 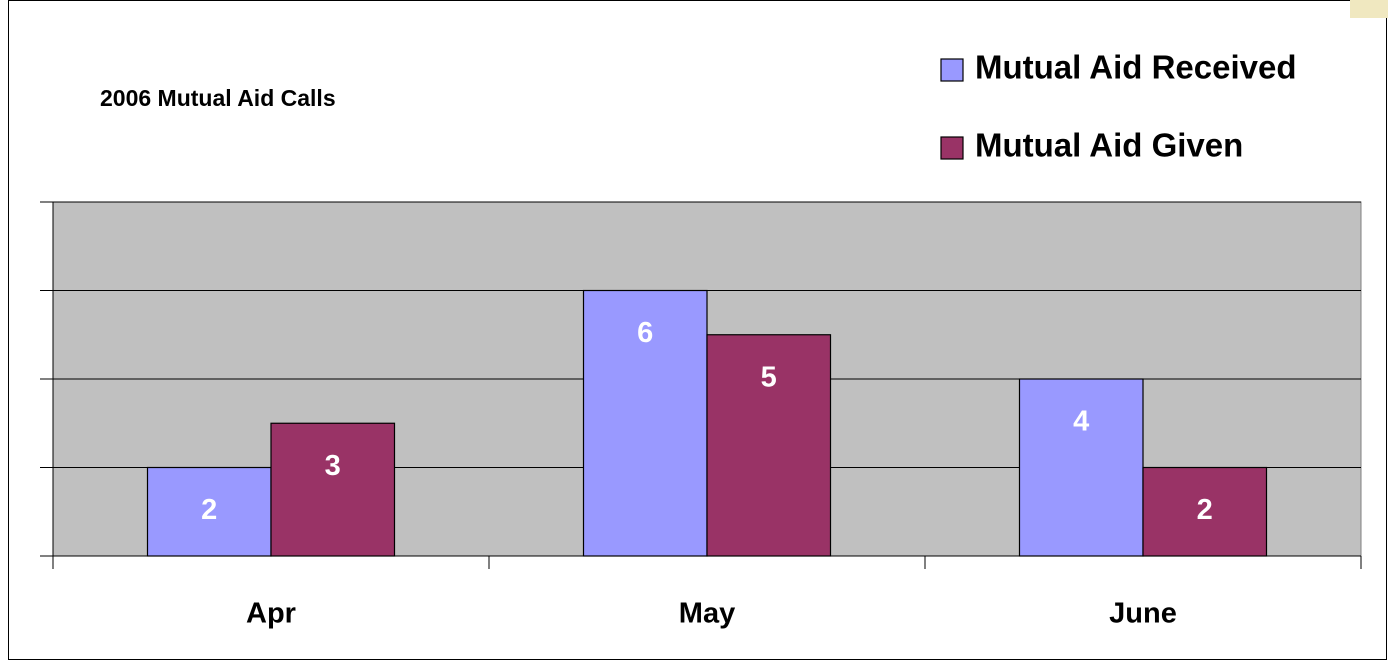 What do you see at coordinates (1081, 422) in the screenshot?
I see `data-label: 4` at bounding box center [1081, 422].